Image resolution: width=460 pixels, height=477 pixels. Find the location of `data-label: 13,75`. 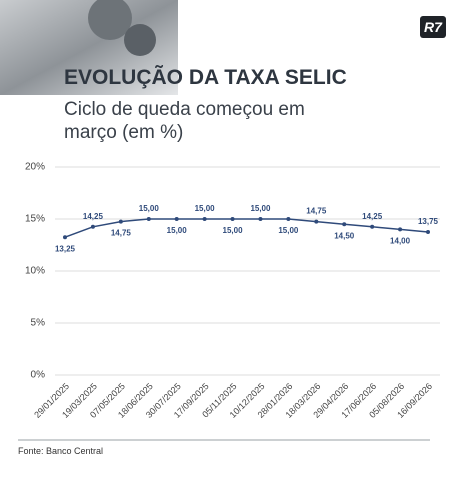

data-label: 13,75 is located at coordinates (428, 221).